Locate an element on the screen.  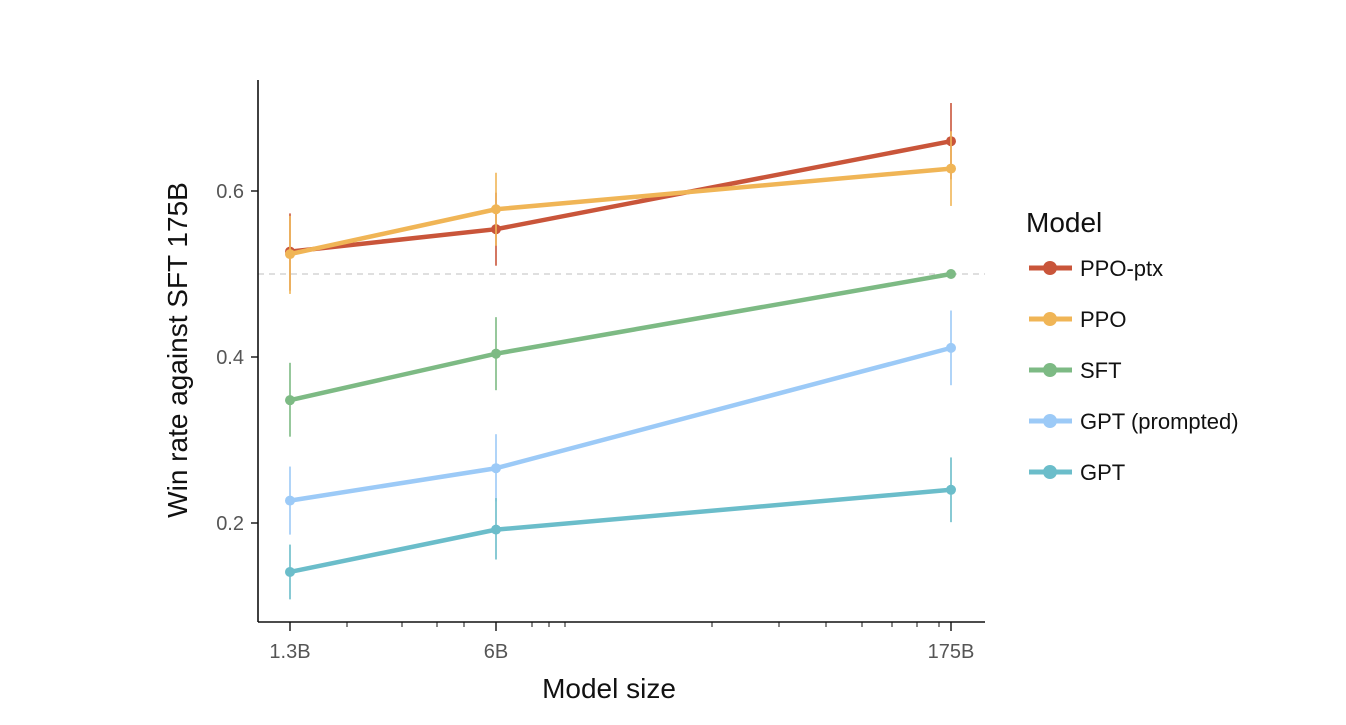
y-tick-label: 0.4 is located at coordinates (230, 358).